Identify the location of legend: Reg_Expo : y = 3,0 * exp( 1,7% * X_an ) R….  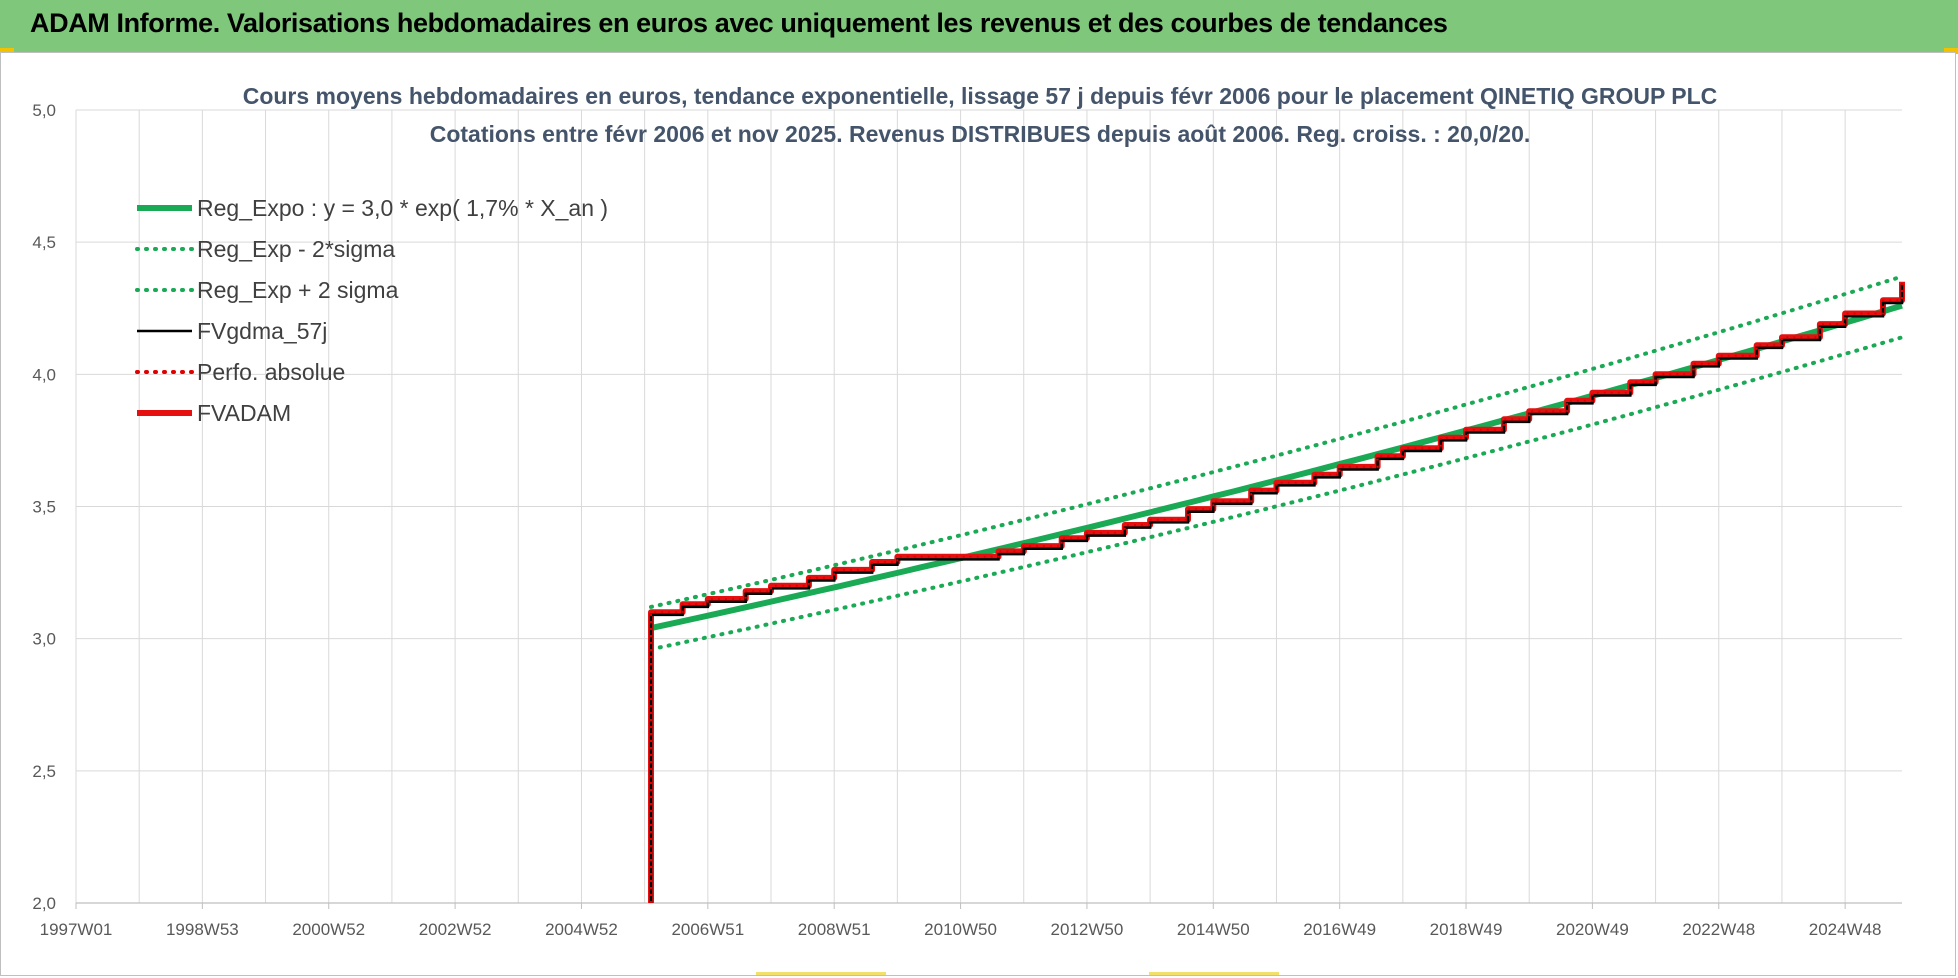
(371, 310).